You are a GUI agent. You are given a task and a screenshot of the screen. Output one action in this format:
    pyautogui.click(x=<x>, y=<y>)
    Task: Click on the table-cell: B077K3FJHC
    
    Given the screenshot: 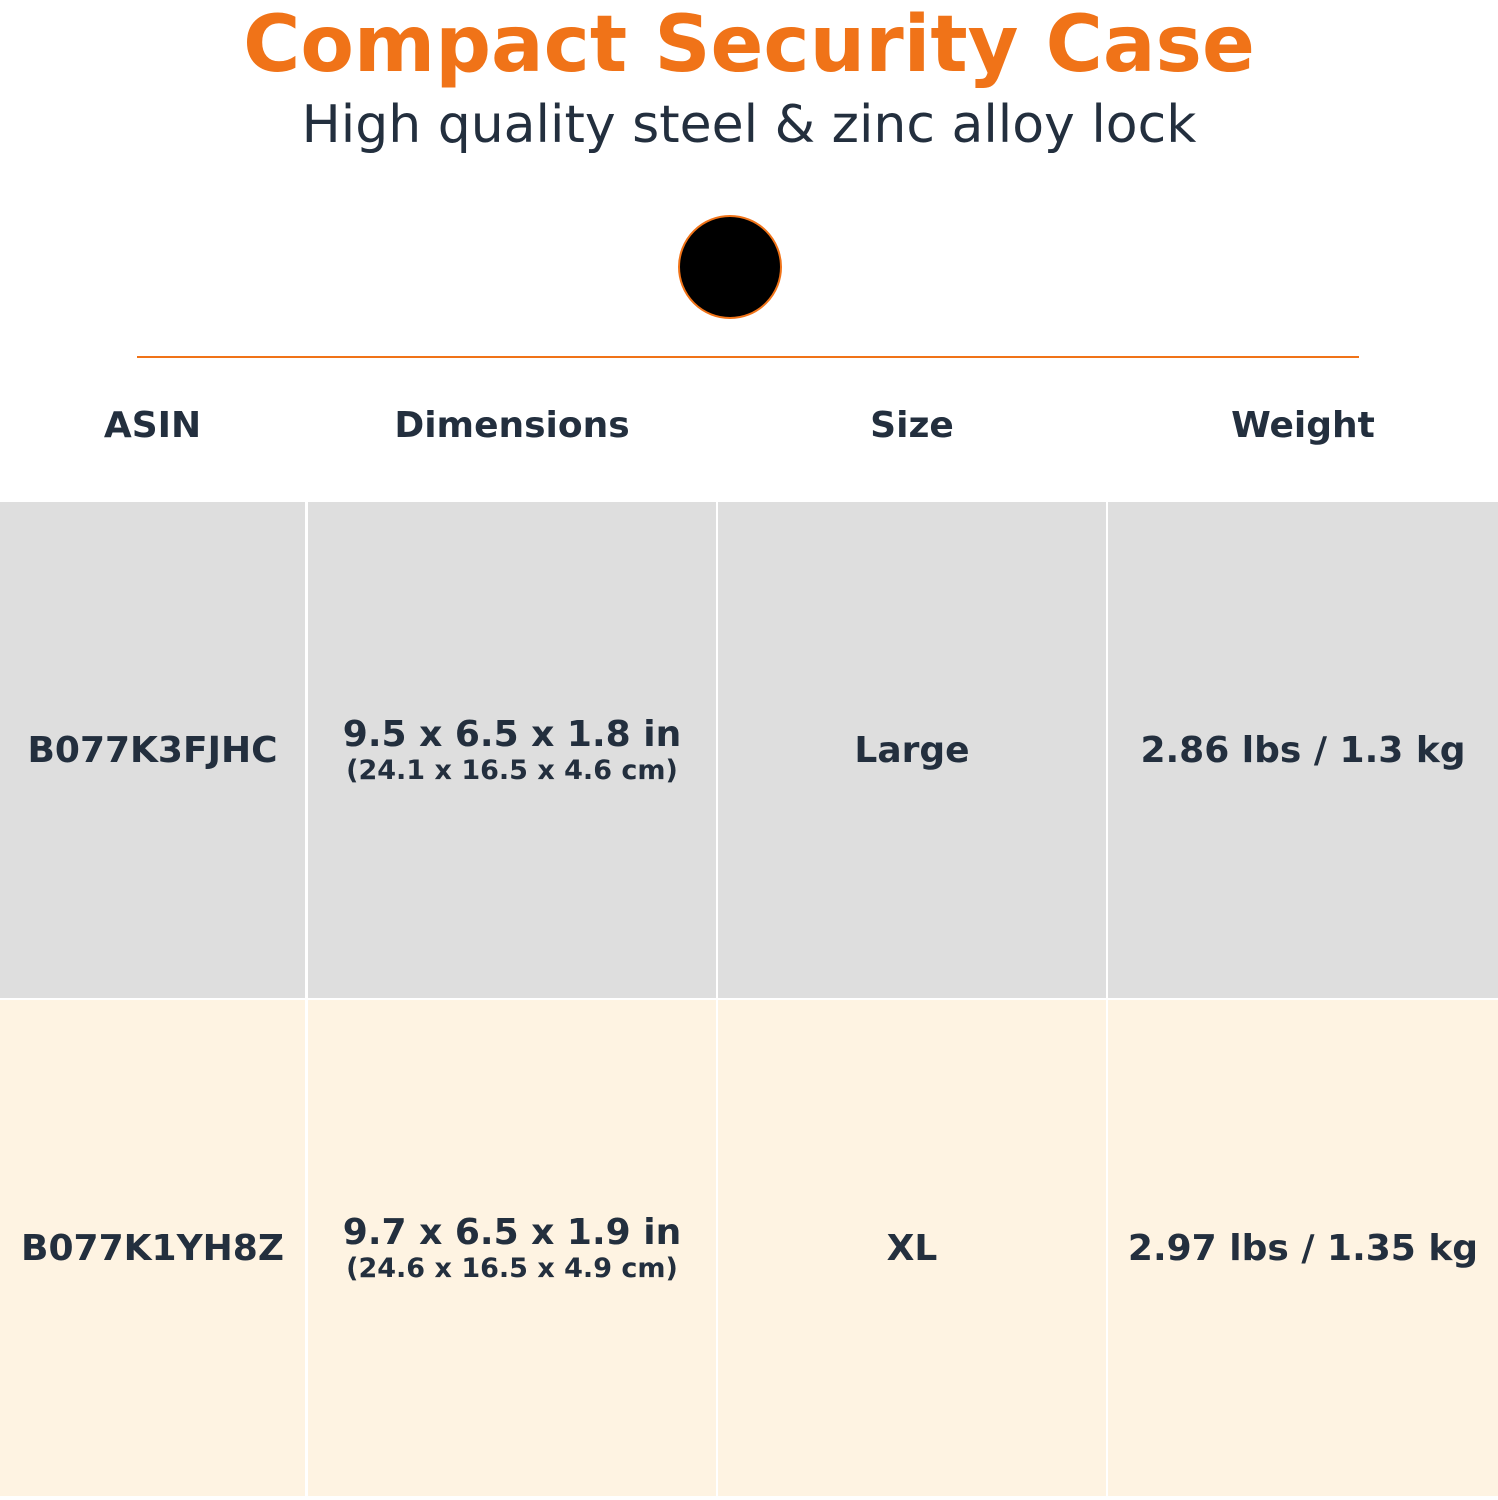 What is the action you would take?
    pyautogui.click(x=152, y=750)
    